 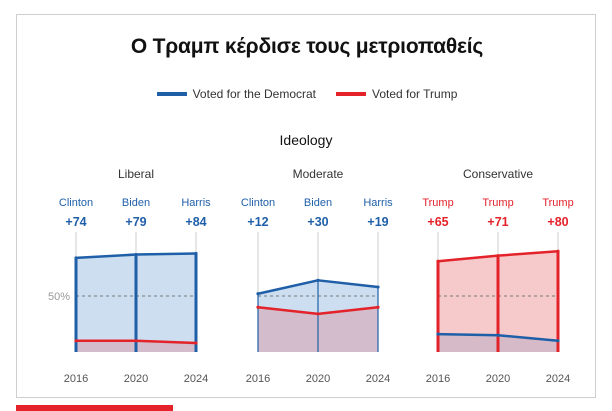 I want to click on chart-title: Ο Τραμπ κέρδισε τους μετριοπαθείς, so click(x=307, y=46).